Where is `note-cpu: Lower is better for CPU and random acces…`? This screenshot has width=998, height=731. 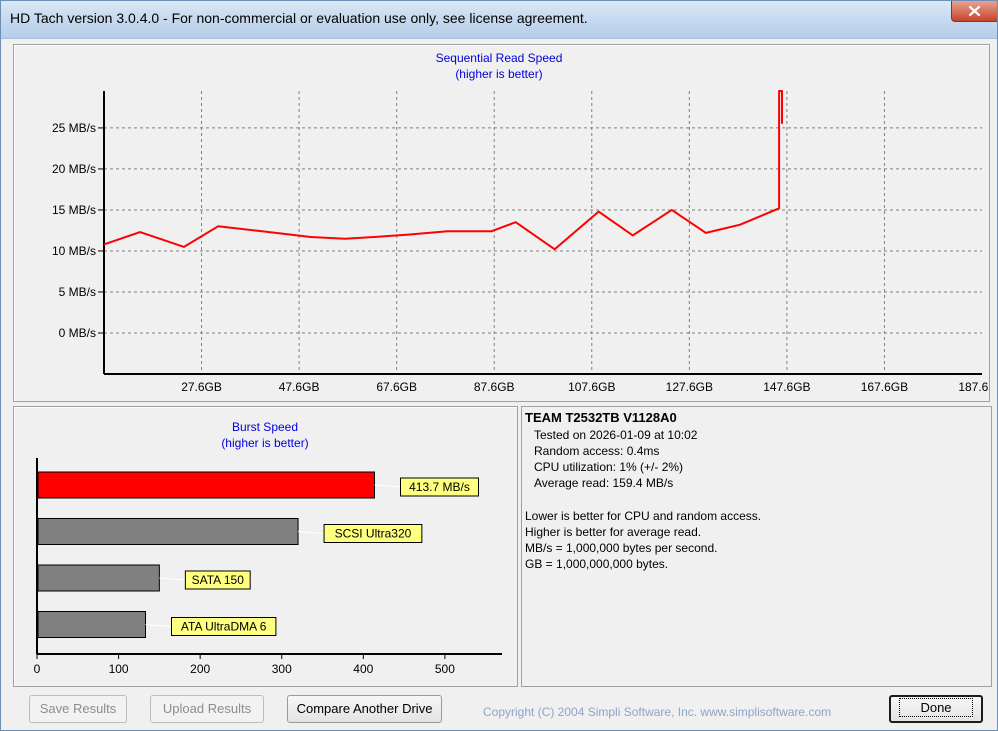 note-cpu: Lower is better for CPU and random acces… is located at coordinates (643, 516).